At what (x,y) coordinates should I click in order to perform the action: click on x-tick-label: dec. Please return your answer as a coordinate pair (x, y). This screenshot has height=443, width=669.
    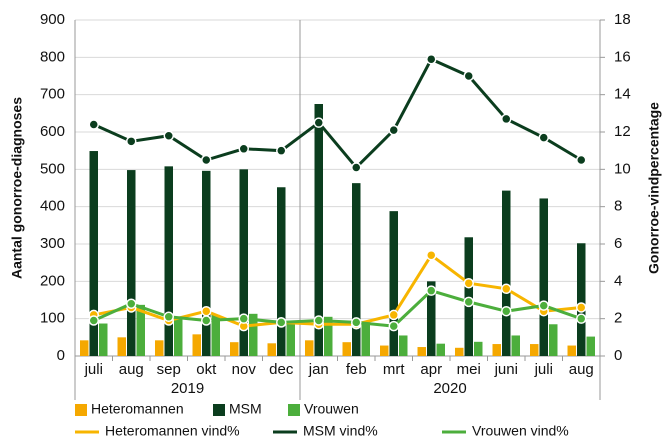
    Looking at the image, I should click on (281, 369).